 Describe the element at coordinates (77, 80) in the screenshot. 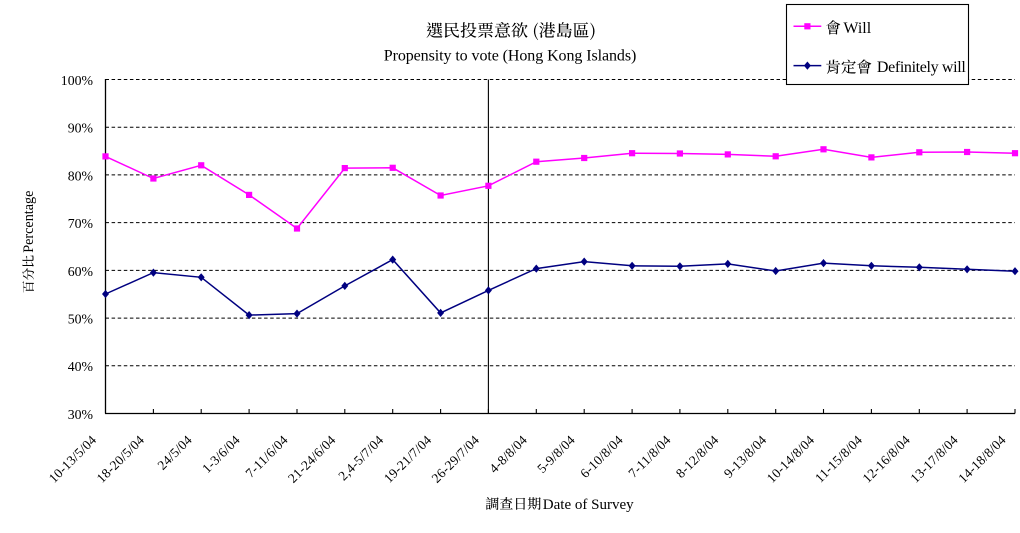

I see `svg-text: 100%` at that location.